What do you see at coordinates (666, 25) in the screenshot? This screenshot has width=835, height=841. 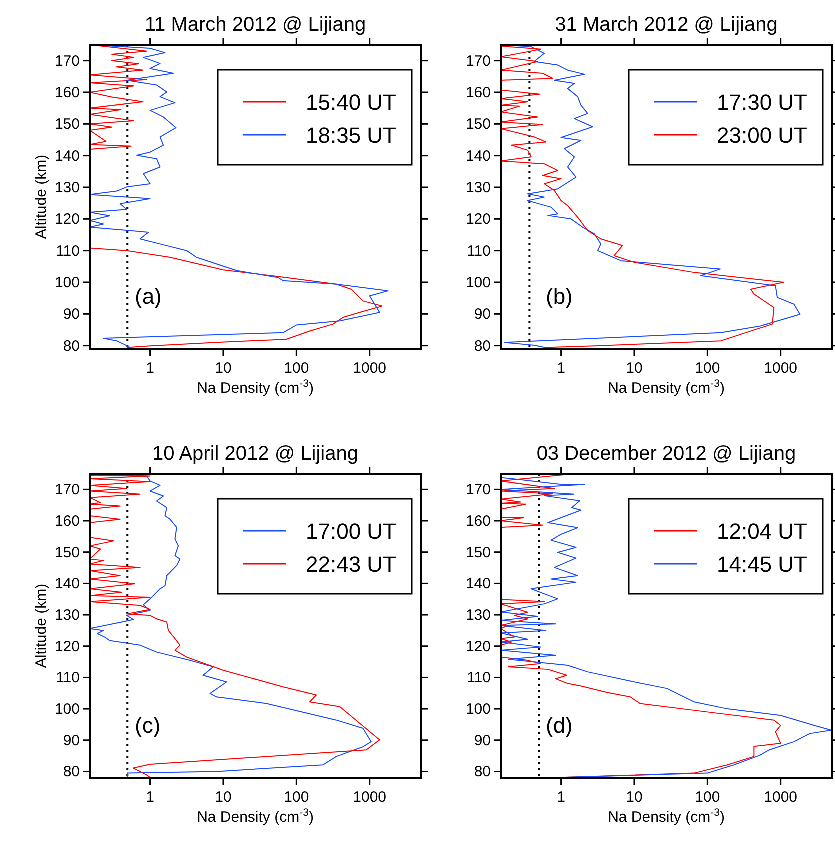 I see `chart-title: 31 March 2012 @ Lijiang` at bounding box center [666, 25].